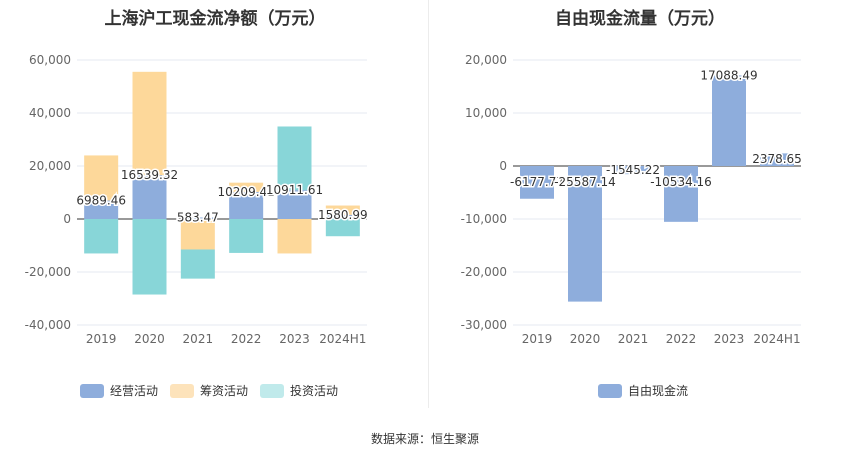  Describe the element at coordinates (776, 339) in the screenshot. I see `right-xtick-label: 2024H1` at that location.